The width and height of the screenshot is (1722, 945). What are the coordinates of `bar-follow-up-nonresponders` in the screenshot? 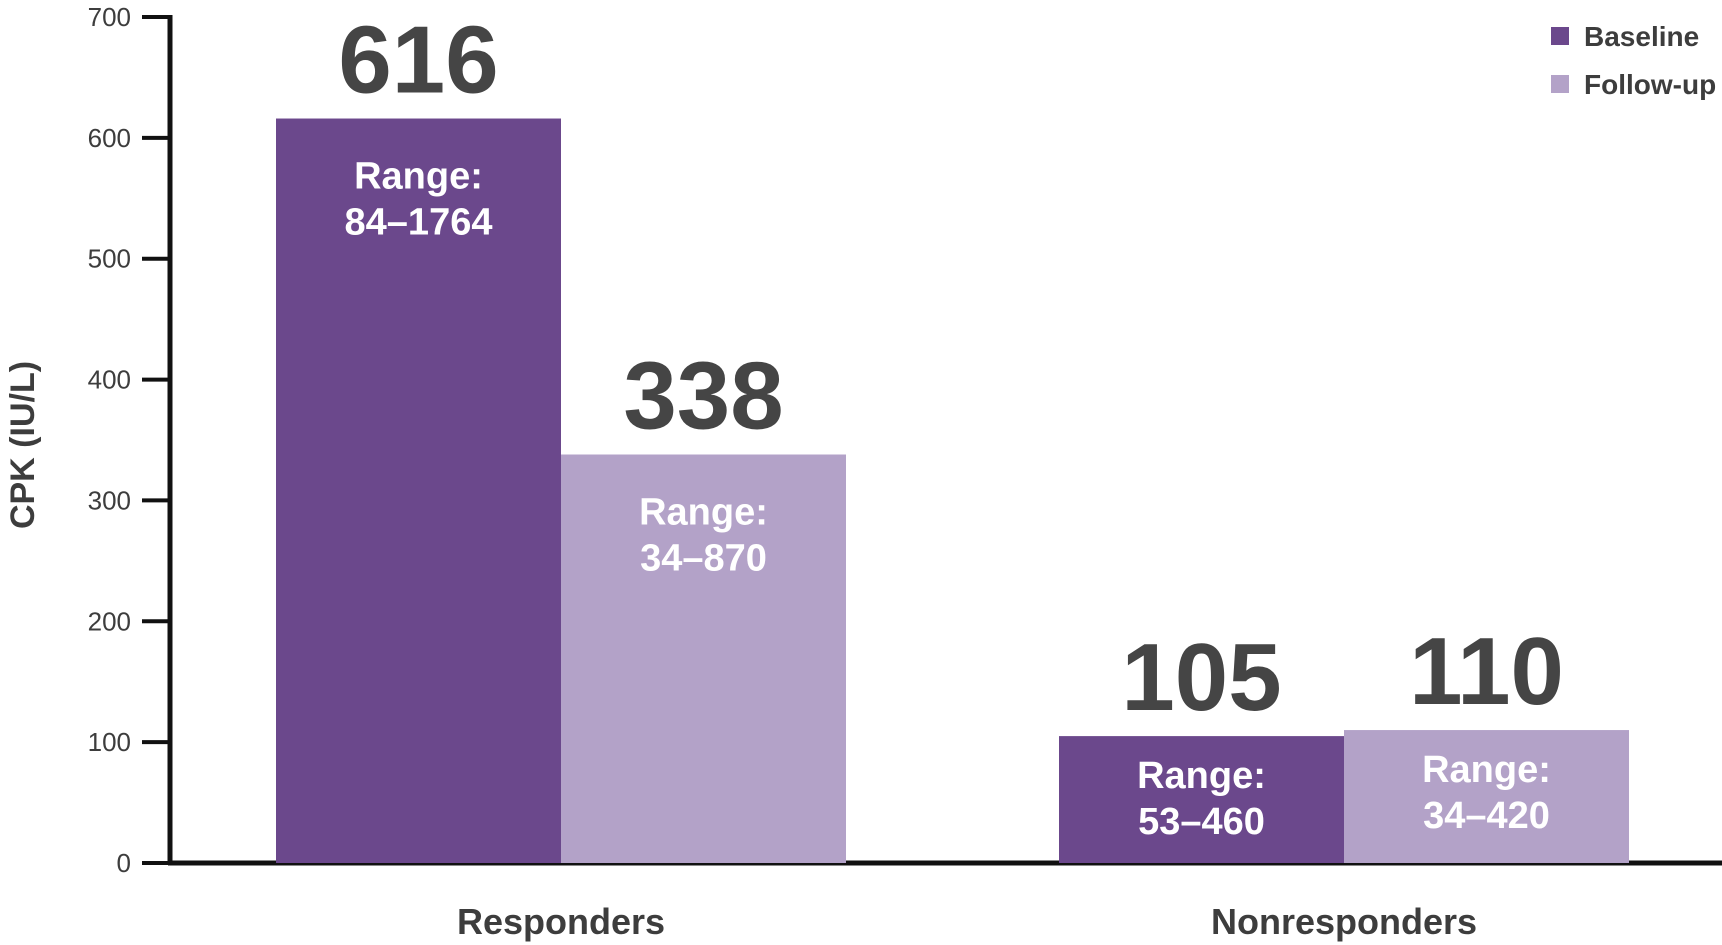 It's located at (1486, 796).